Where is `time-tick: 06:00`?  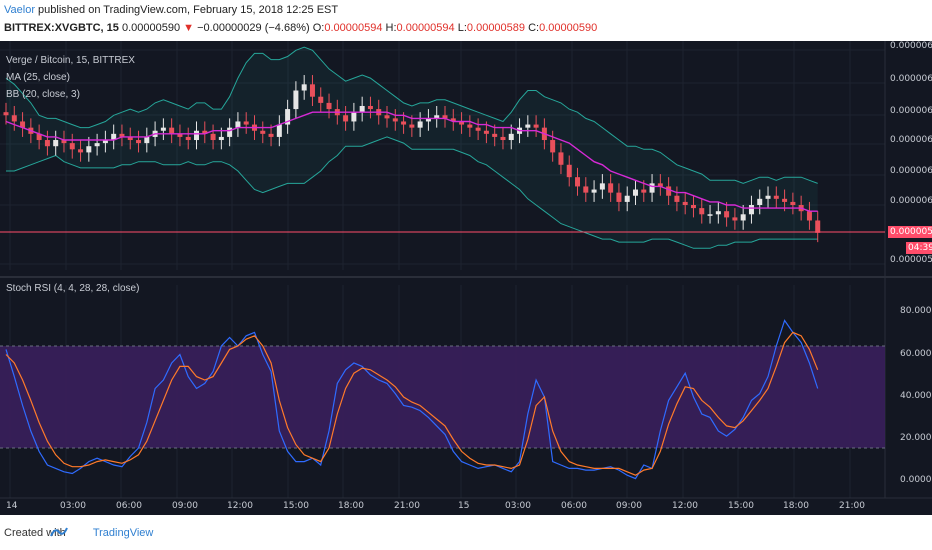 time-tick: 06:00 is located at coordinates (574, 506).